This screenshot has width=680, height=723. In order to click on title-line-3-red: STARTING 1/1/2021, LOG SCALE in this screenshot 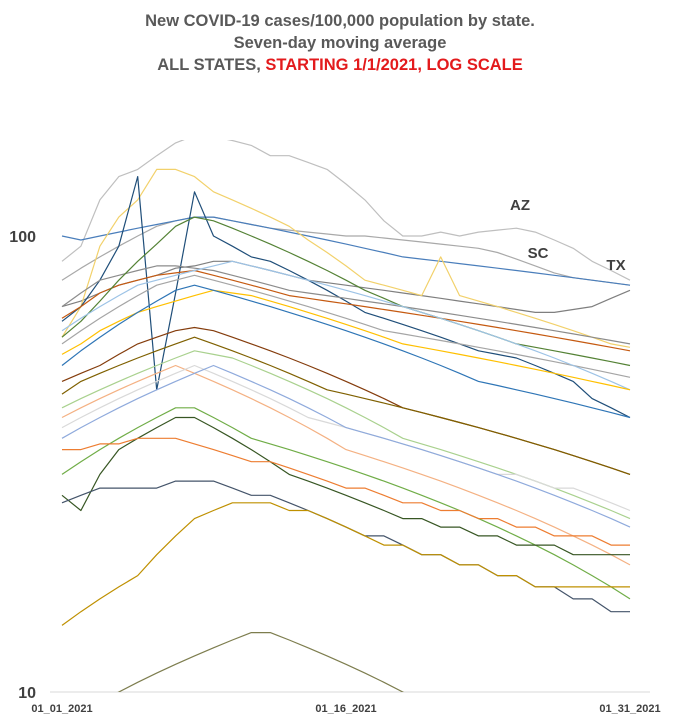, I will do `click(394, 65)`.